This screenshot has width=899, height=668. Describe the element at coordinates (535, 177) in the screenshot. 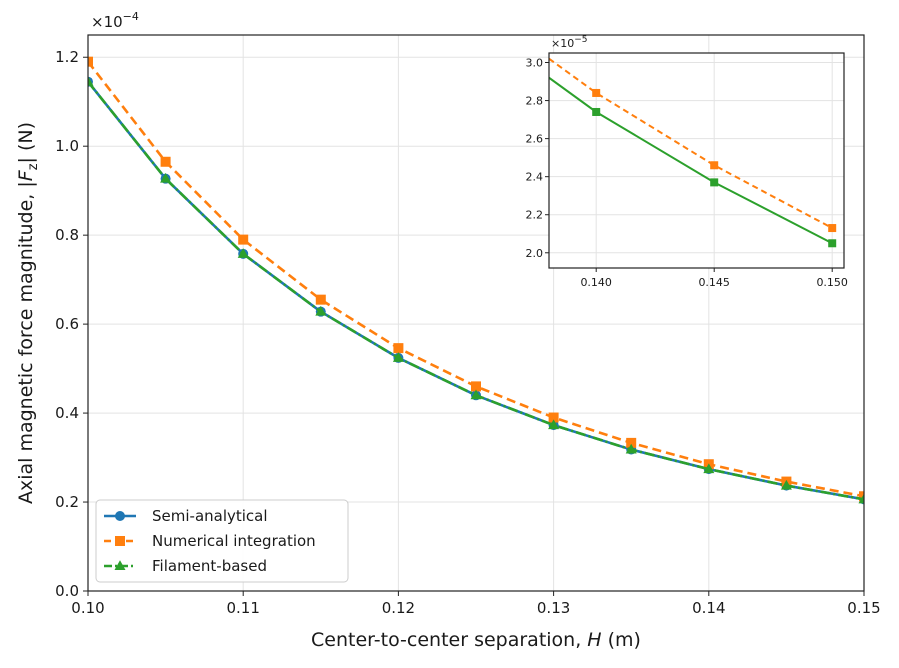

I see `inset-y-tick-label: 2.4` at that location.